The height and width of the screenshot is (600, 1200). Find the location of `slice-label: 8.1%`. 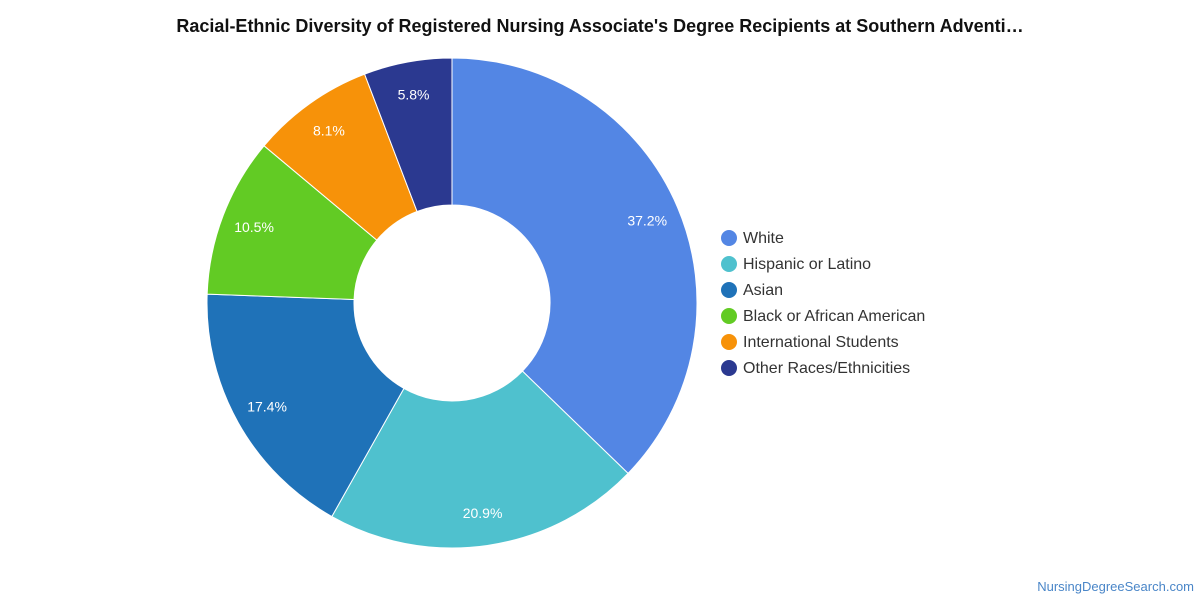

slice-label: 8.1% is located at coordinates (329, 130).